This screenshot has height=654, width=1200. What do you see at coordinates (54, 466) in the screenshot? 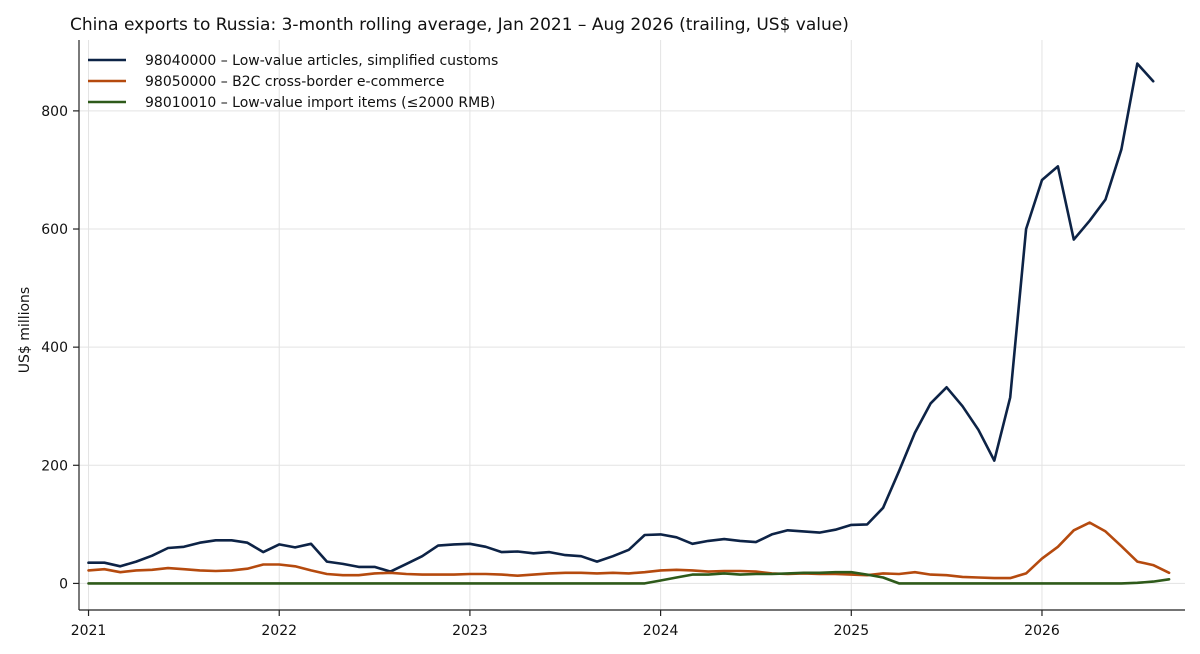
I see `y-tick-label: 200` at bounding box center [54, 466].